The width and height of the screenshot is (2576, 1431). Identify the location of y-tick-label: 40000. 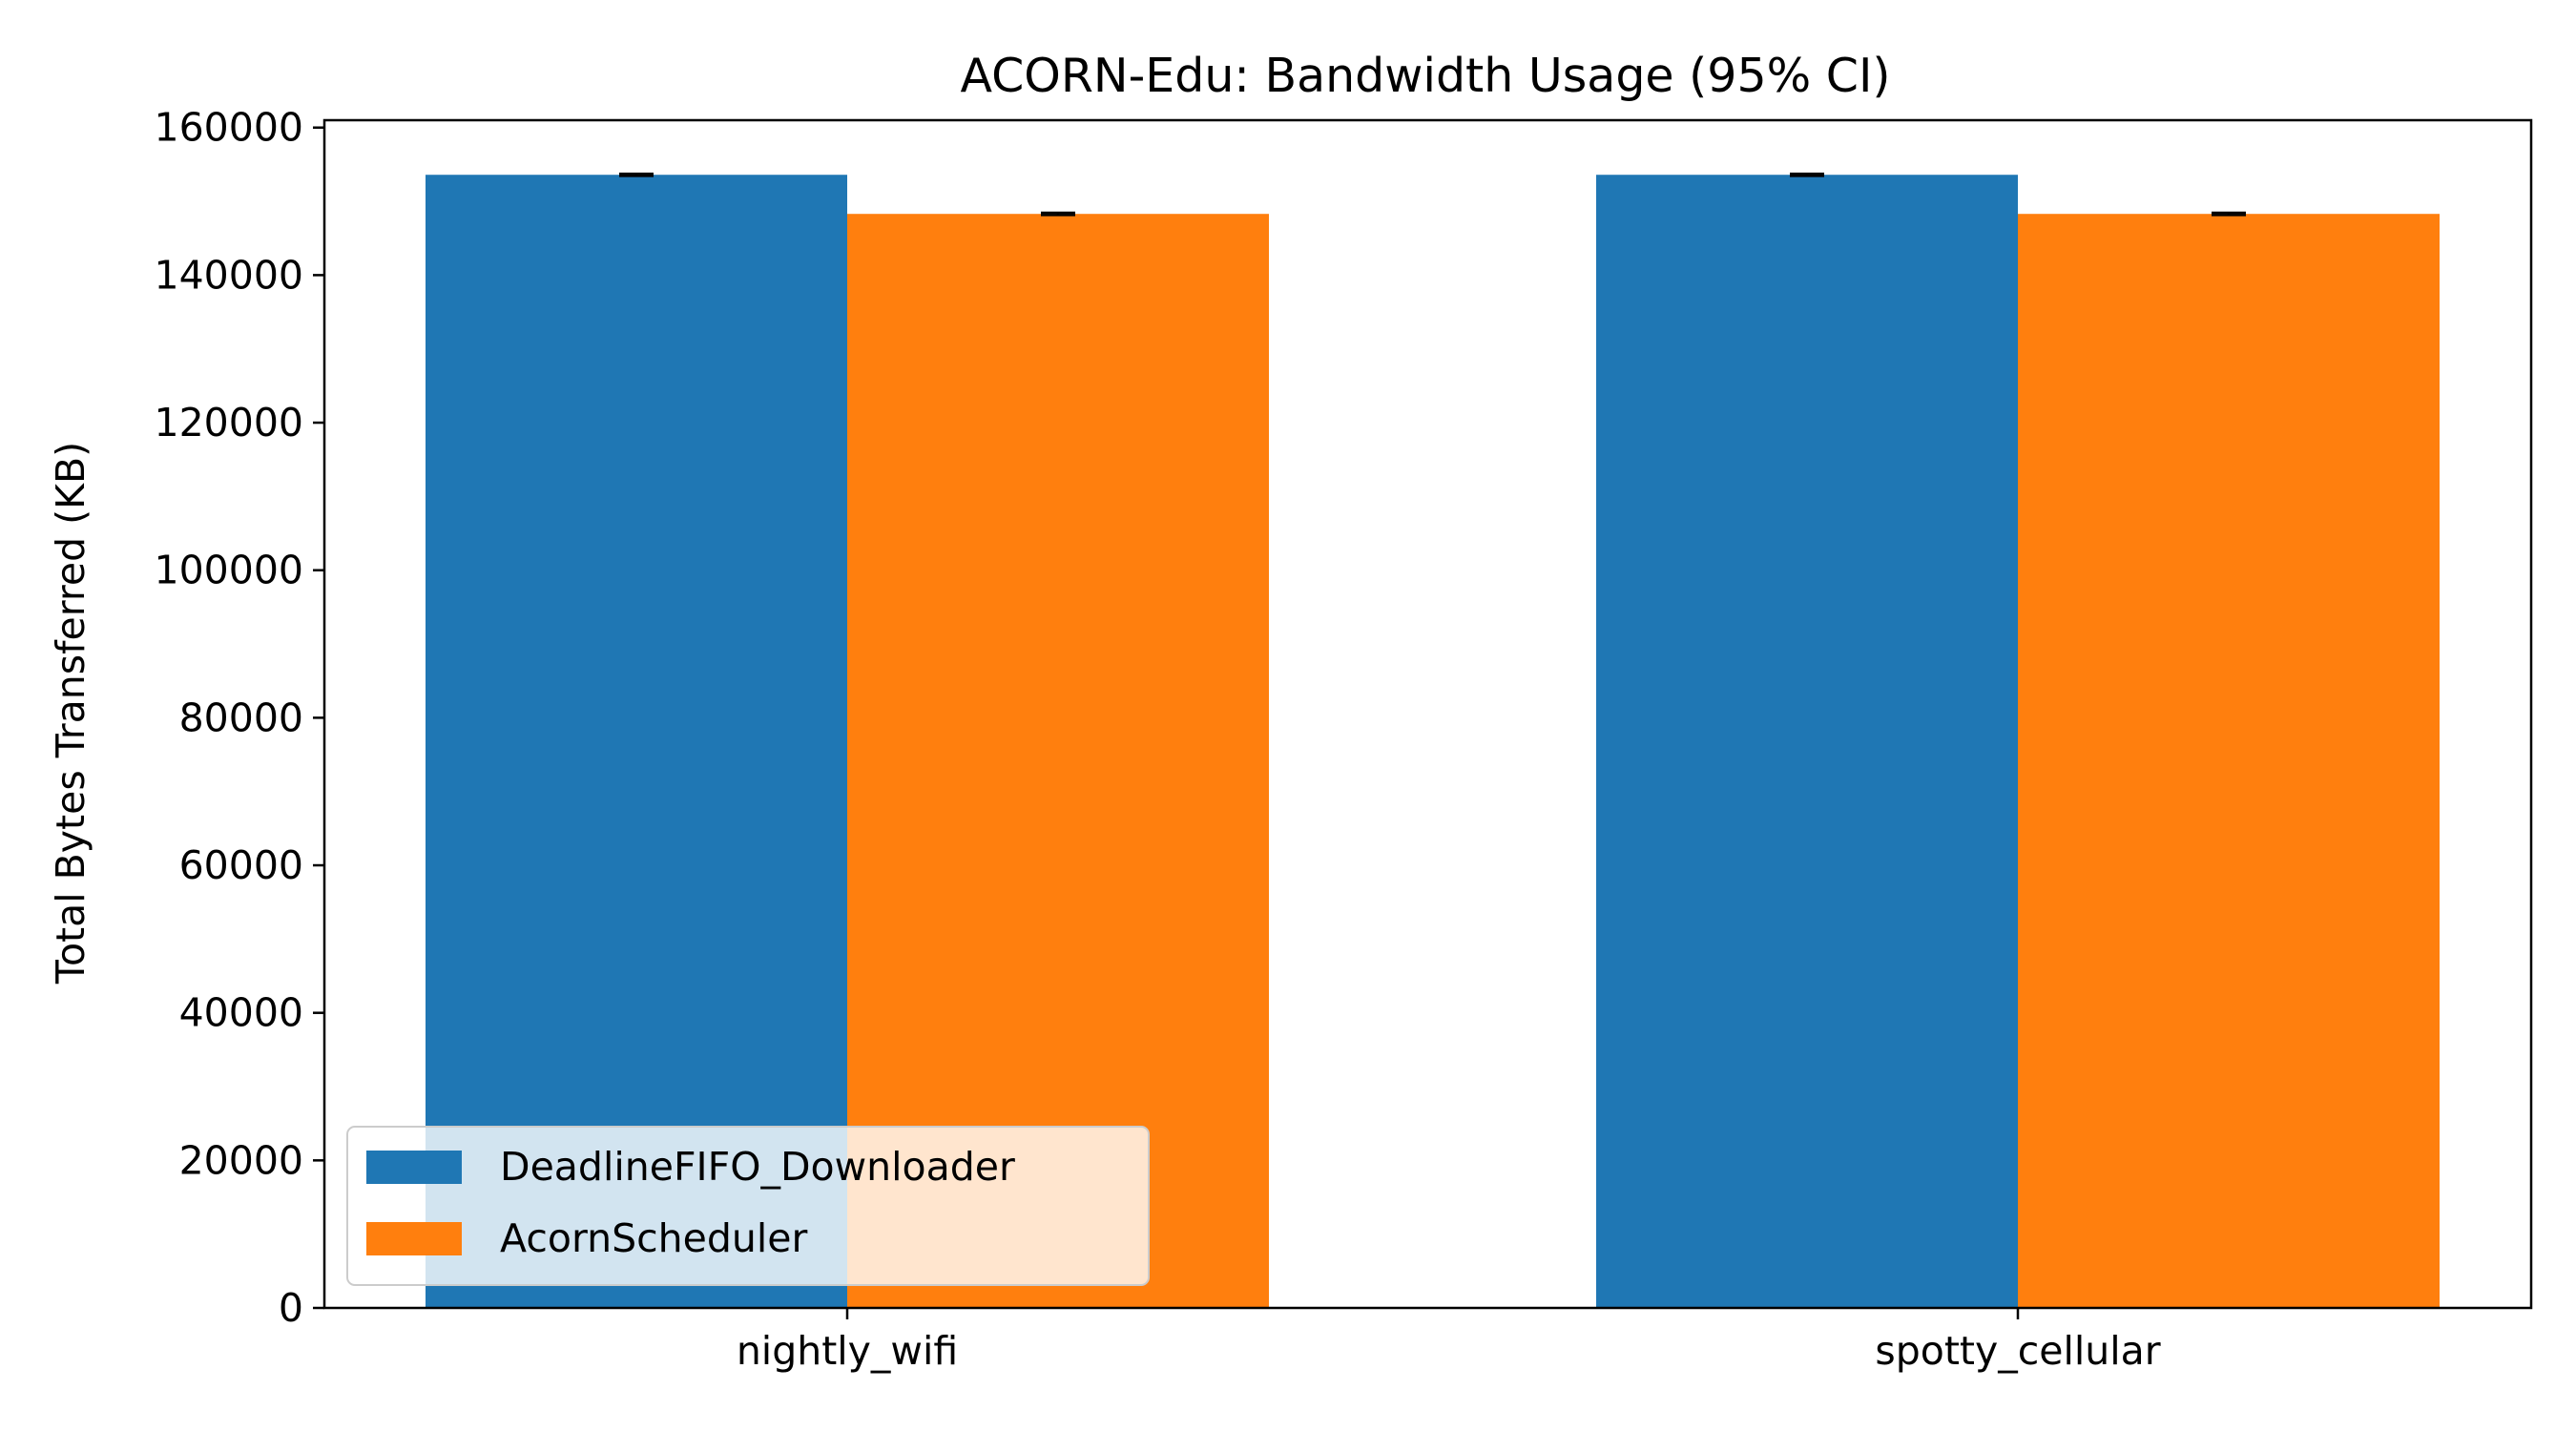
(241, 1013).